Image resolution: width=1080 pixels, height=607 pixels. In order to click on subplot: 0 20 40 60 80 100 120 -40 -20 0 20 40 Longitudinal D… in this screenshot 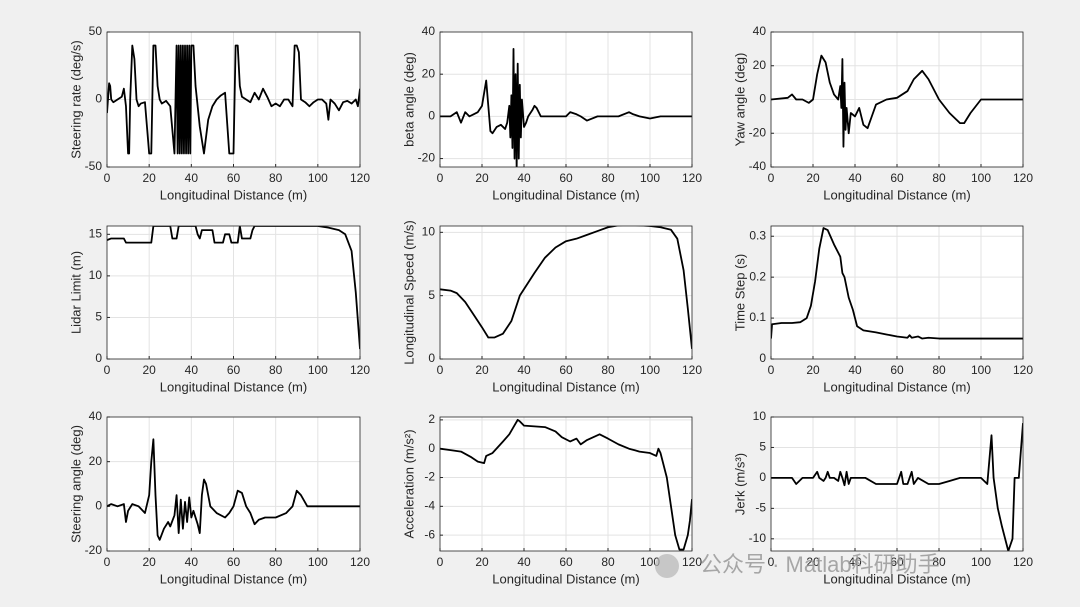, I will do `click(882, 113)`.